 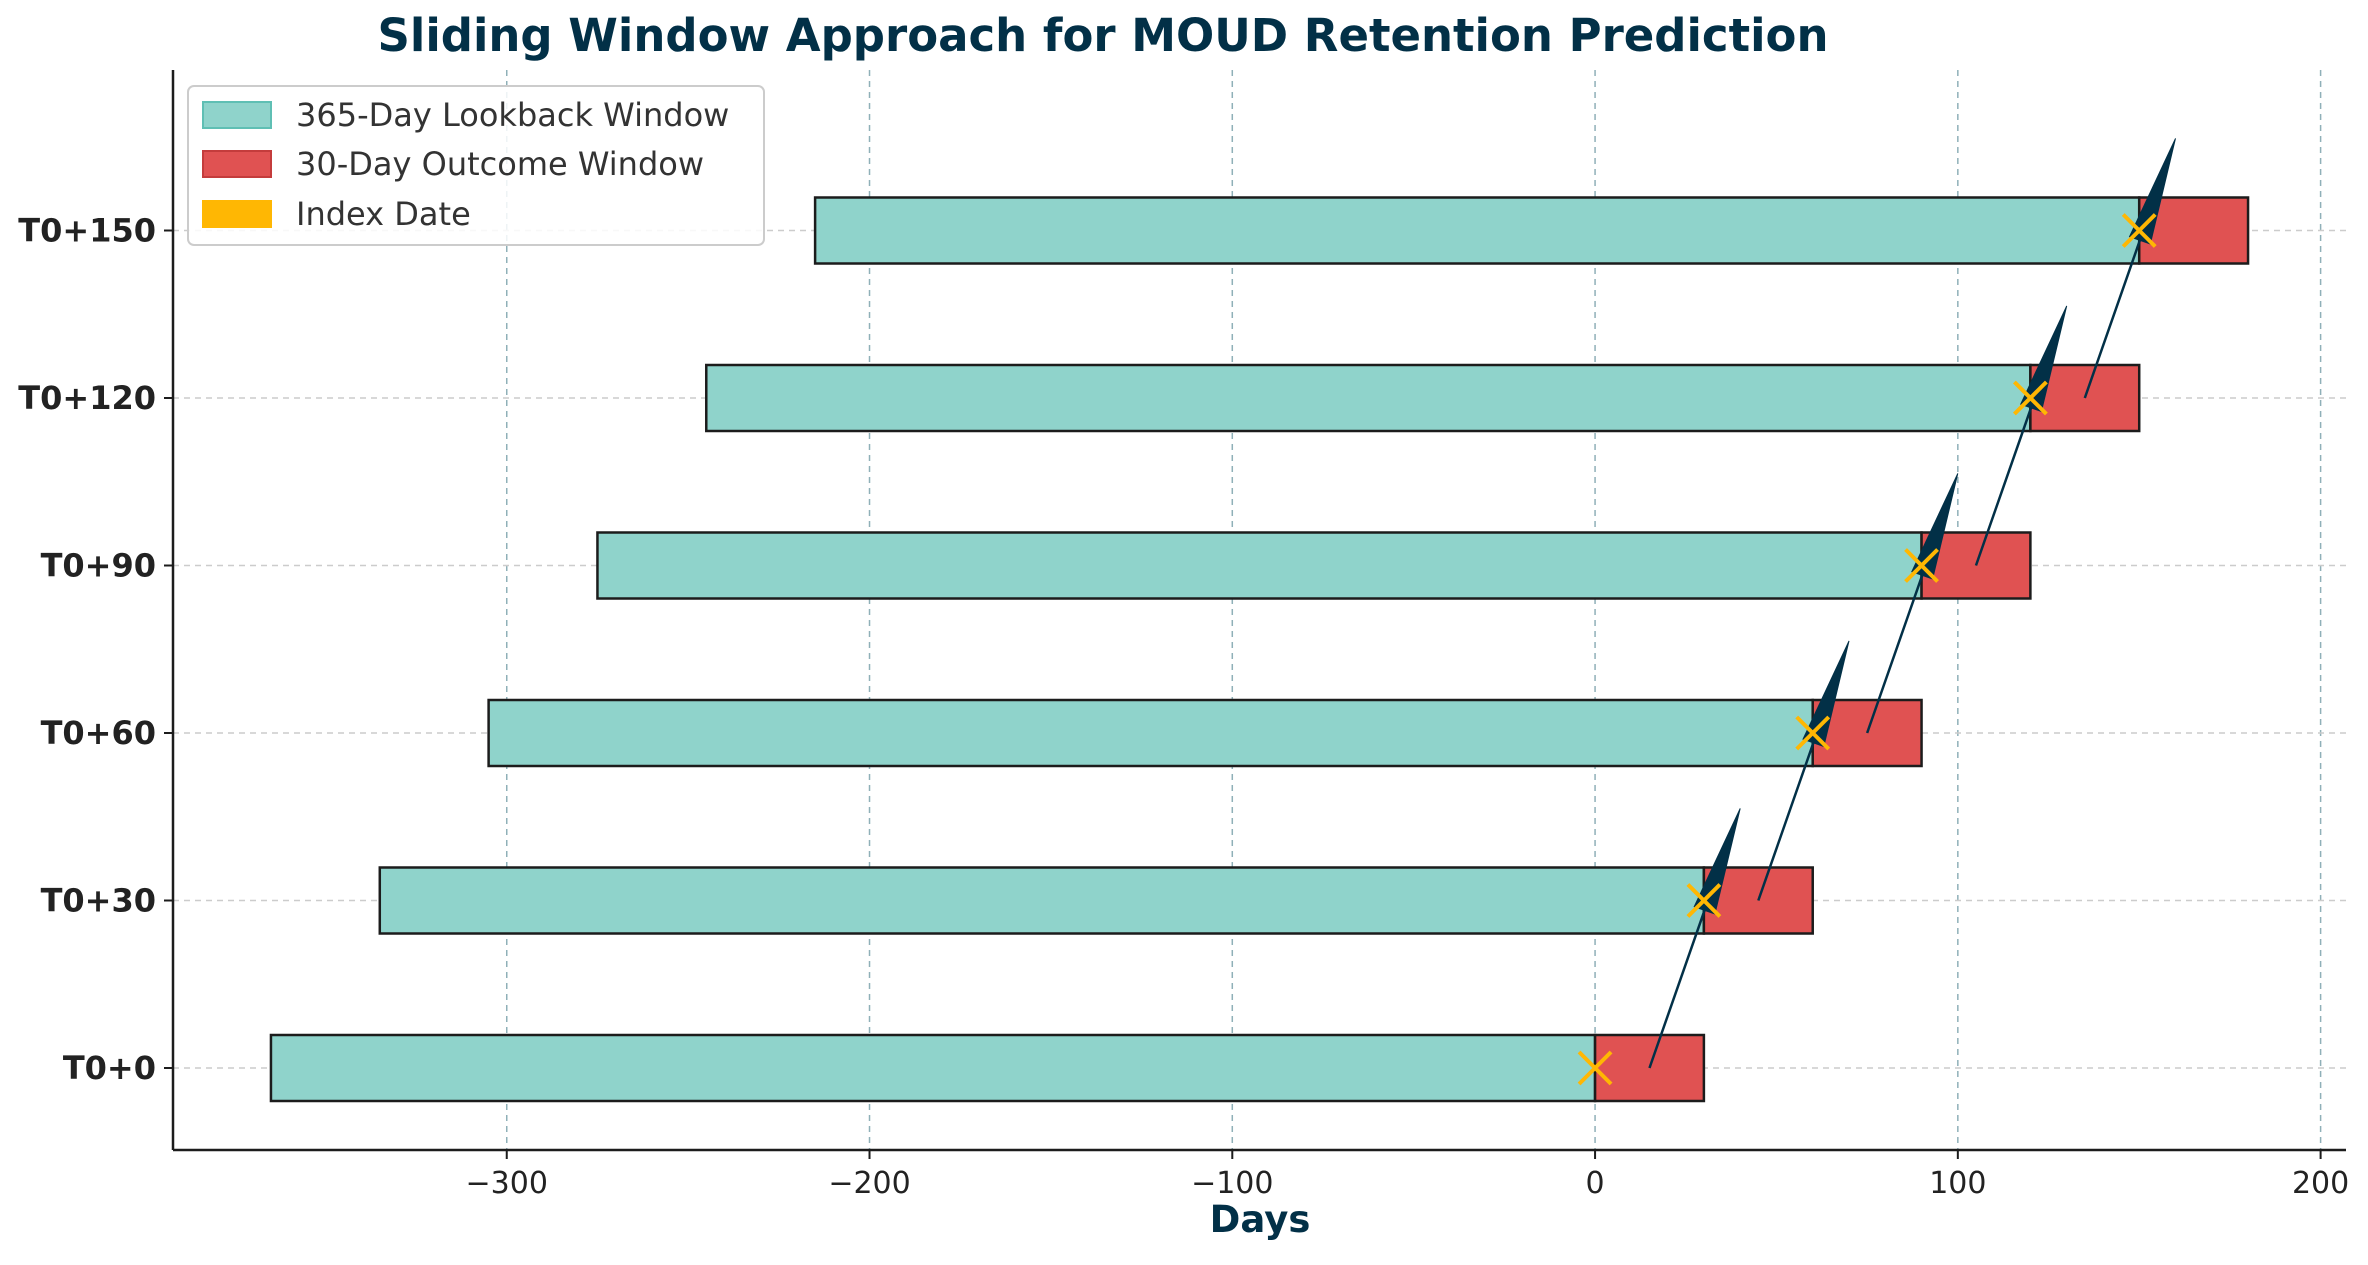 What do you see at coordinates (500, 164) in the screenshot?
I see `legend-label-outcome: 30-Day Outcome Window` at bounding box center [500, 164].